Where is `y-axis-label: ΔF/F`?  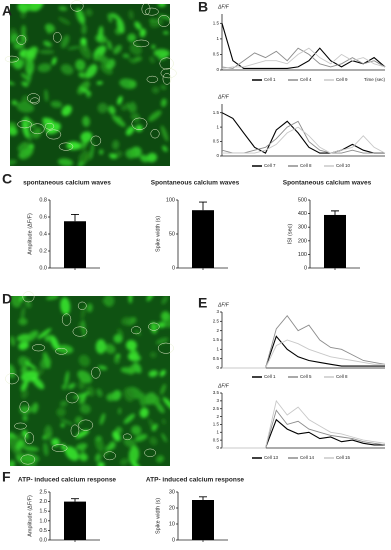
y-axis-label: ΔF/F is located at coordinates (223, 305).